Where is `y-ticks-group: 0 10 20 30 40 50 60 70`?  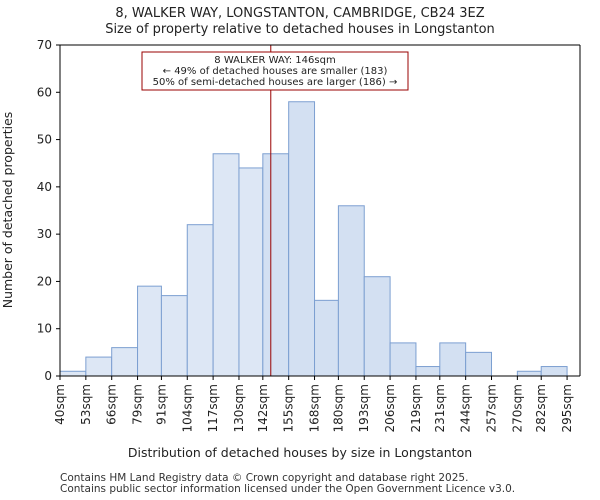
y-ticks-group: 0 10 20 30 40 50 60 70 is located at coordinates (48, 210).